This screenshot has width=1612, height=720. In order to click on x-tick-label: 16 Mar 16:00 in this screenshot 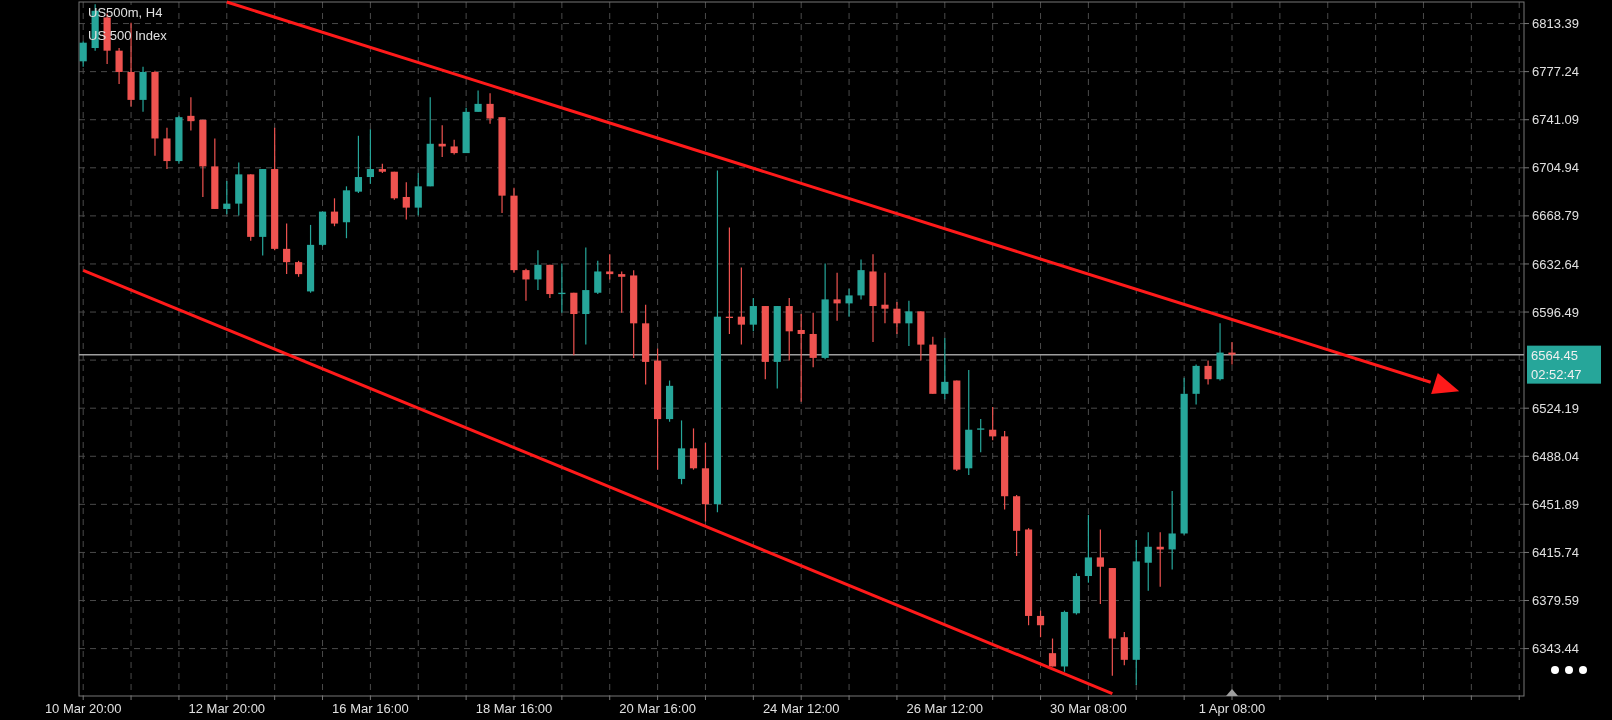, I will do `click(370, 708)`.